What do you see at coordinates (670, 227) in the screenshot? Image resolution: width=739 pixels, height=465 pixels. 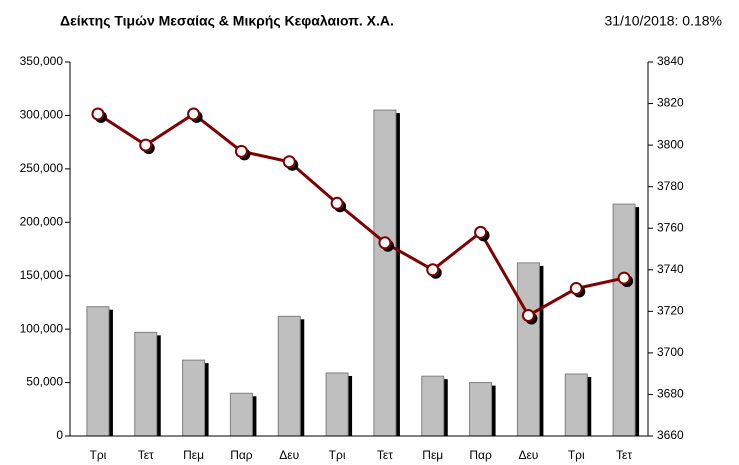 I see `y2-tick-label: 3760` at bounding box center [670, 227].